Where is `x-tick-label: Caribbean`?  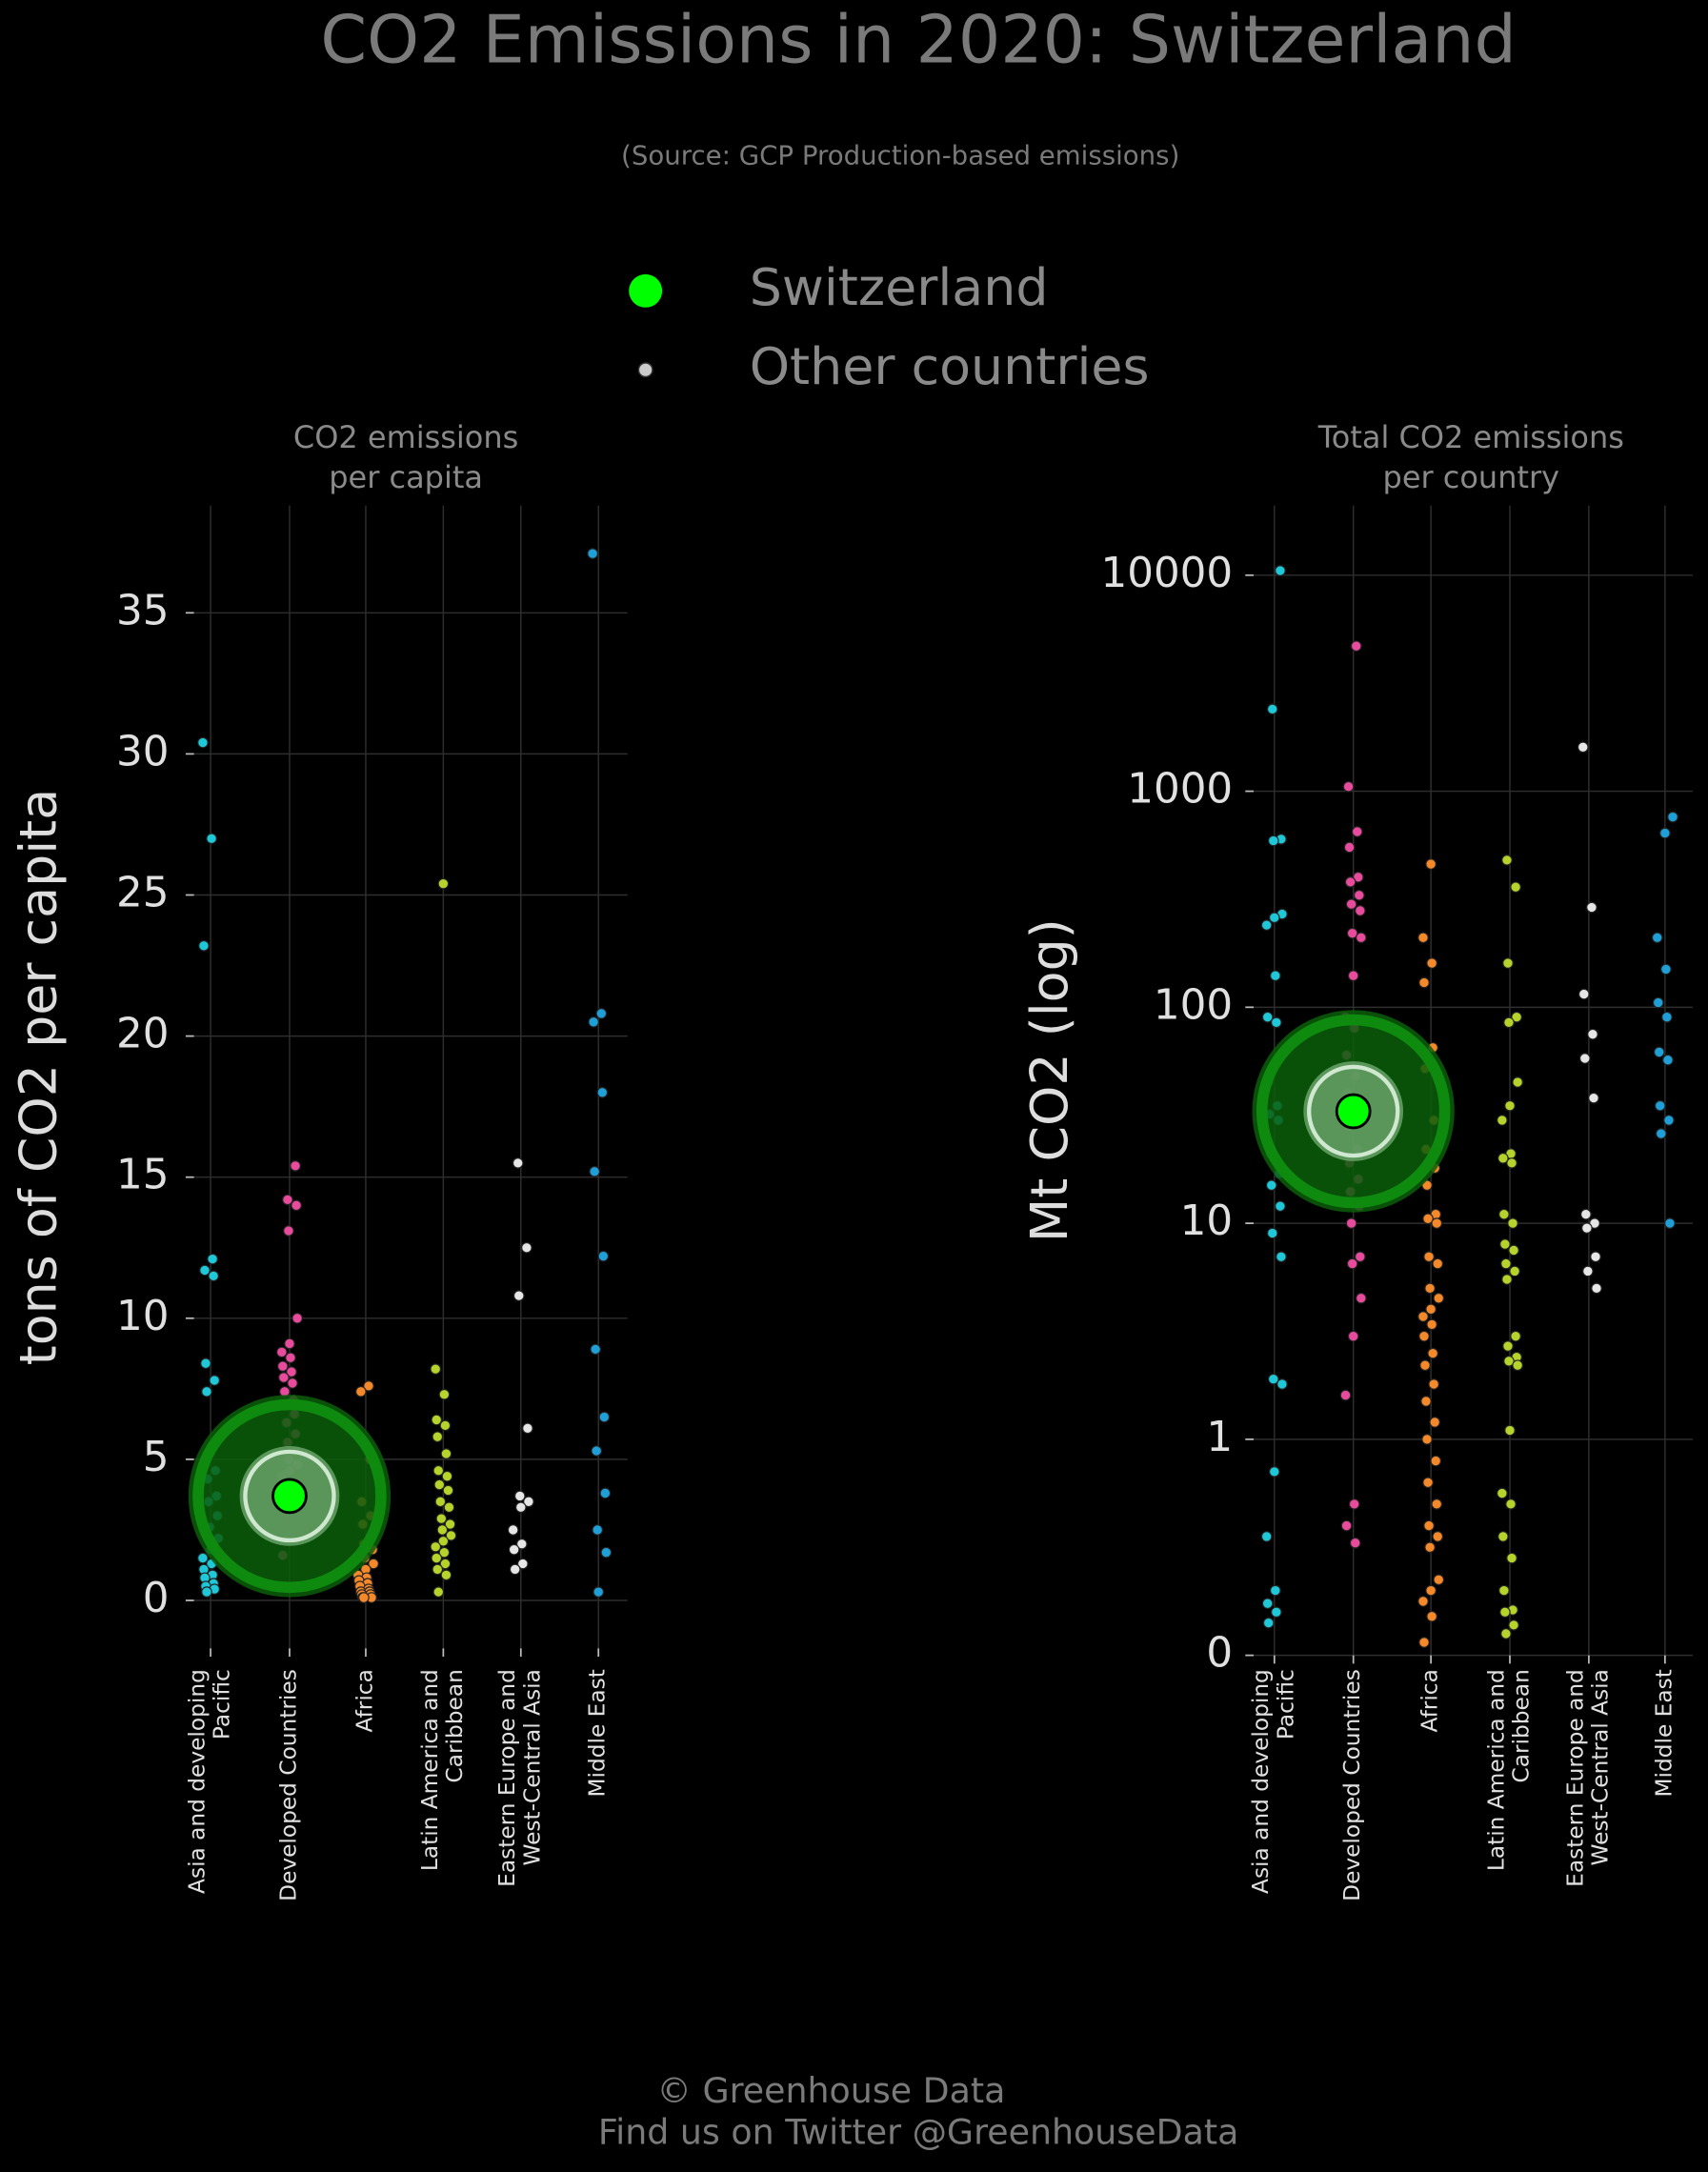
x-tick-label: Caribbean is located at coordinates (455, 1725).